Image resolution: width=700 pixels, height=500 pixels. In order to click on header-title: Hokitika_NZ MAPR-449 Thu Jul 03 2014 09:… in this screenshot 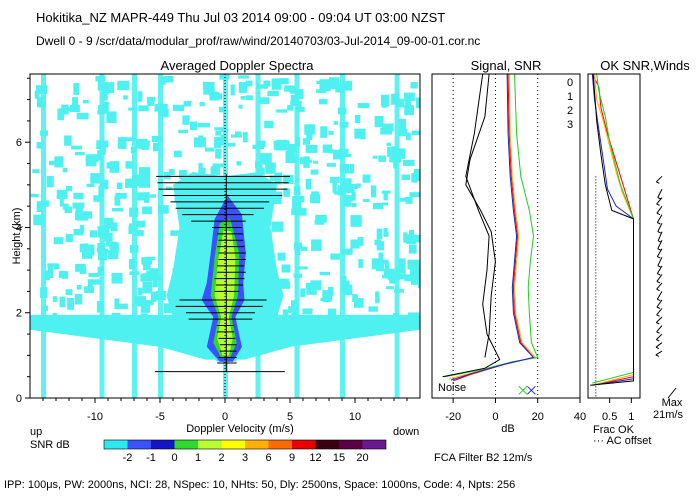, I will do `click(240, 17)`.